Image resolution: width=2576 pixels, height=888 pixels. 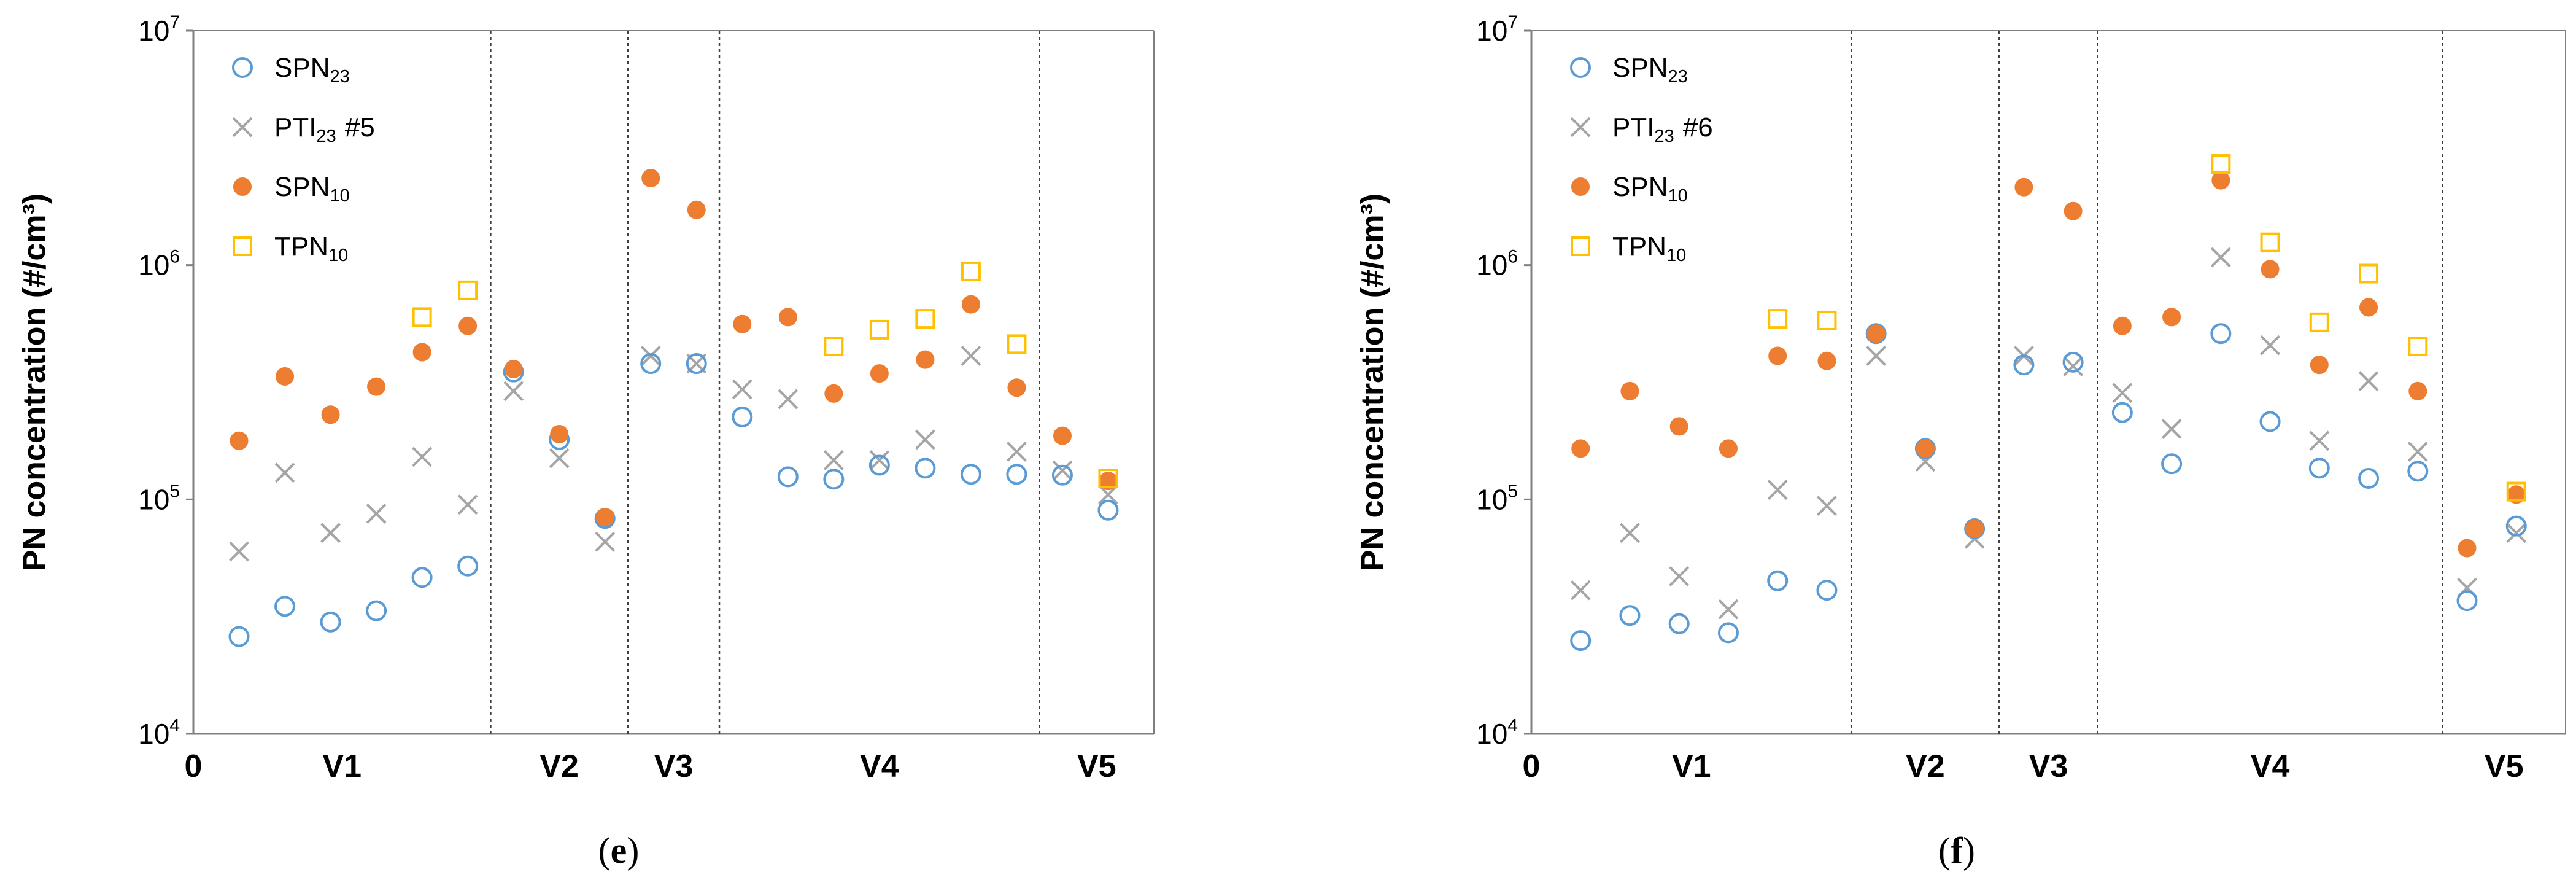 I want to click on caption-letter: e, so click(x=619, y=851).